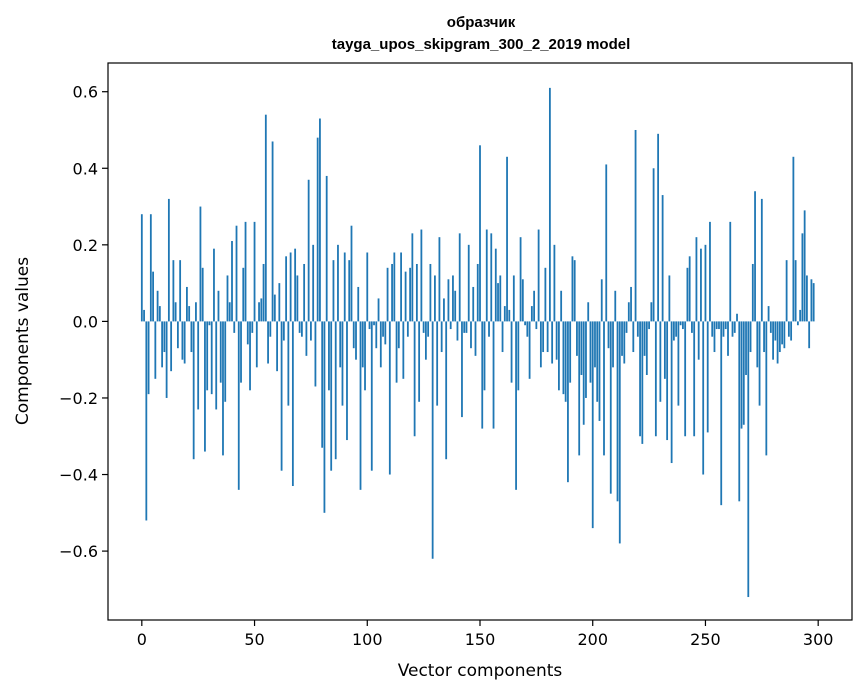 The image size is (867, 696). I want to click on y-axis: −0.6 −0.4 −0.2 0.0 0.2 0.4 0.6, so click(83, 322).